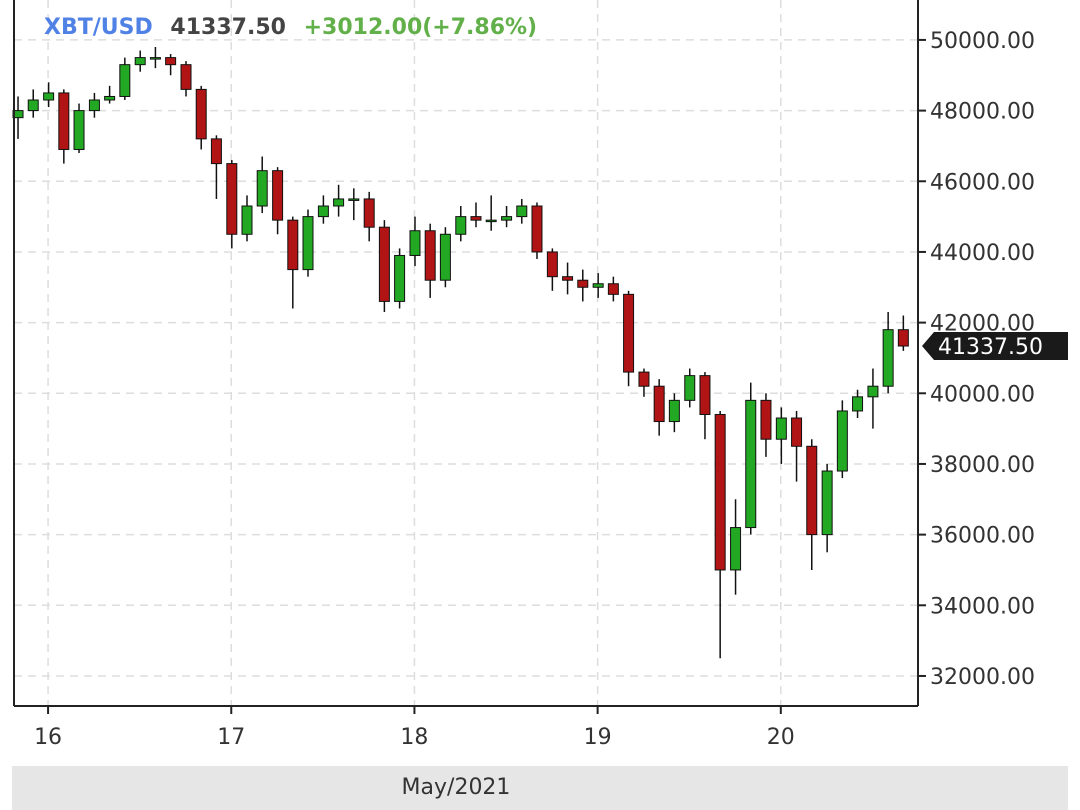 Image resolution: width=1080 pixels, height=810 pixels. Describe the element at coordinates (290, 27) in the screenshot. I see `header: XBT/USD 41337.50 +3012.00(+7.86%)` at that location.